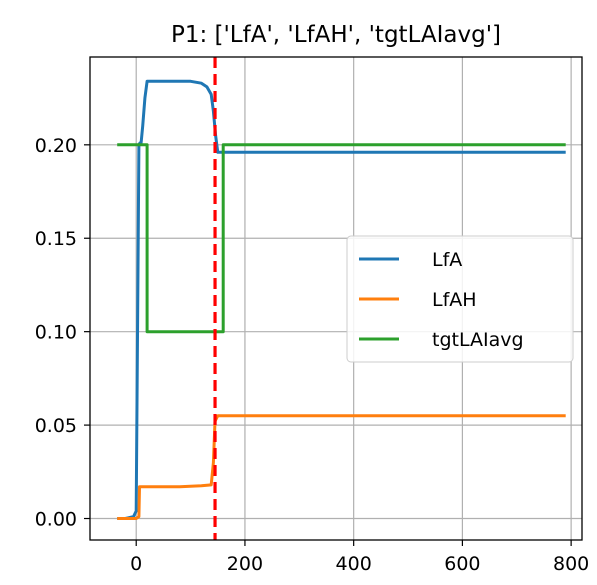 This screenshot has height=585, width=597. Describe the element at coordinates (478, 340) in the screenshot. I see `legend-label: tgtLAIavg` at that location.